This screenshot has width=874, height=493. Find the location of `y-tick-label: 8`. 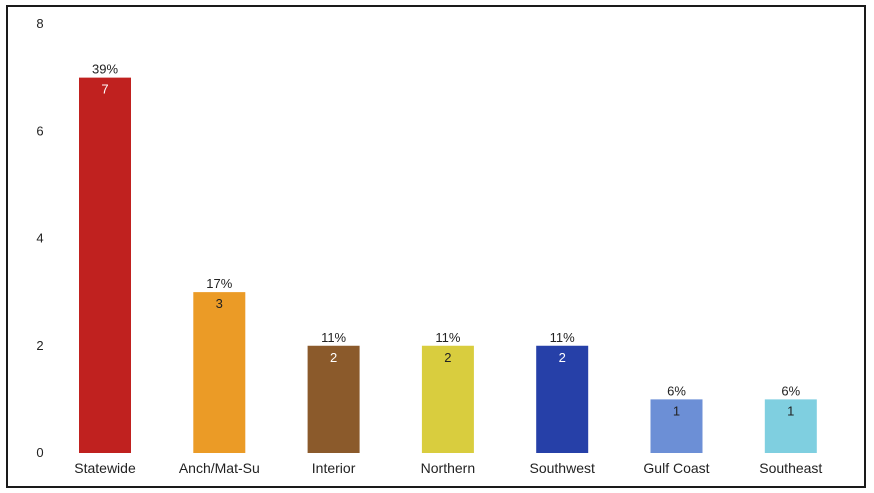

y-tick-label: 8 is located at coordinates (39, 23).